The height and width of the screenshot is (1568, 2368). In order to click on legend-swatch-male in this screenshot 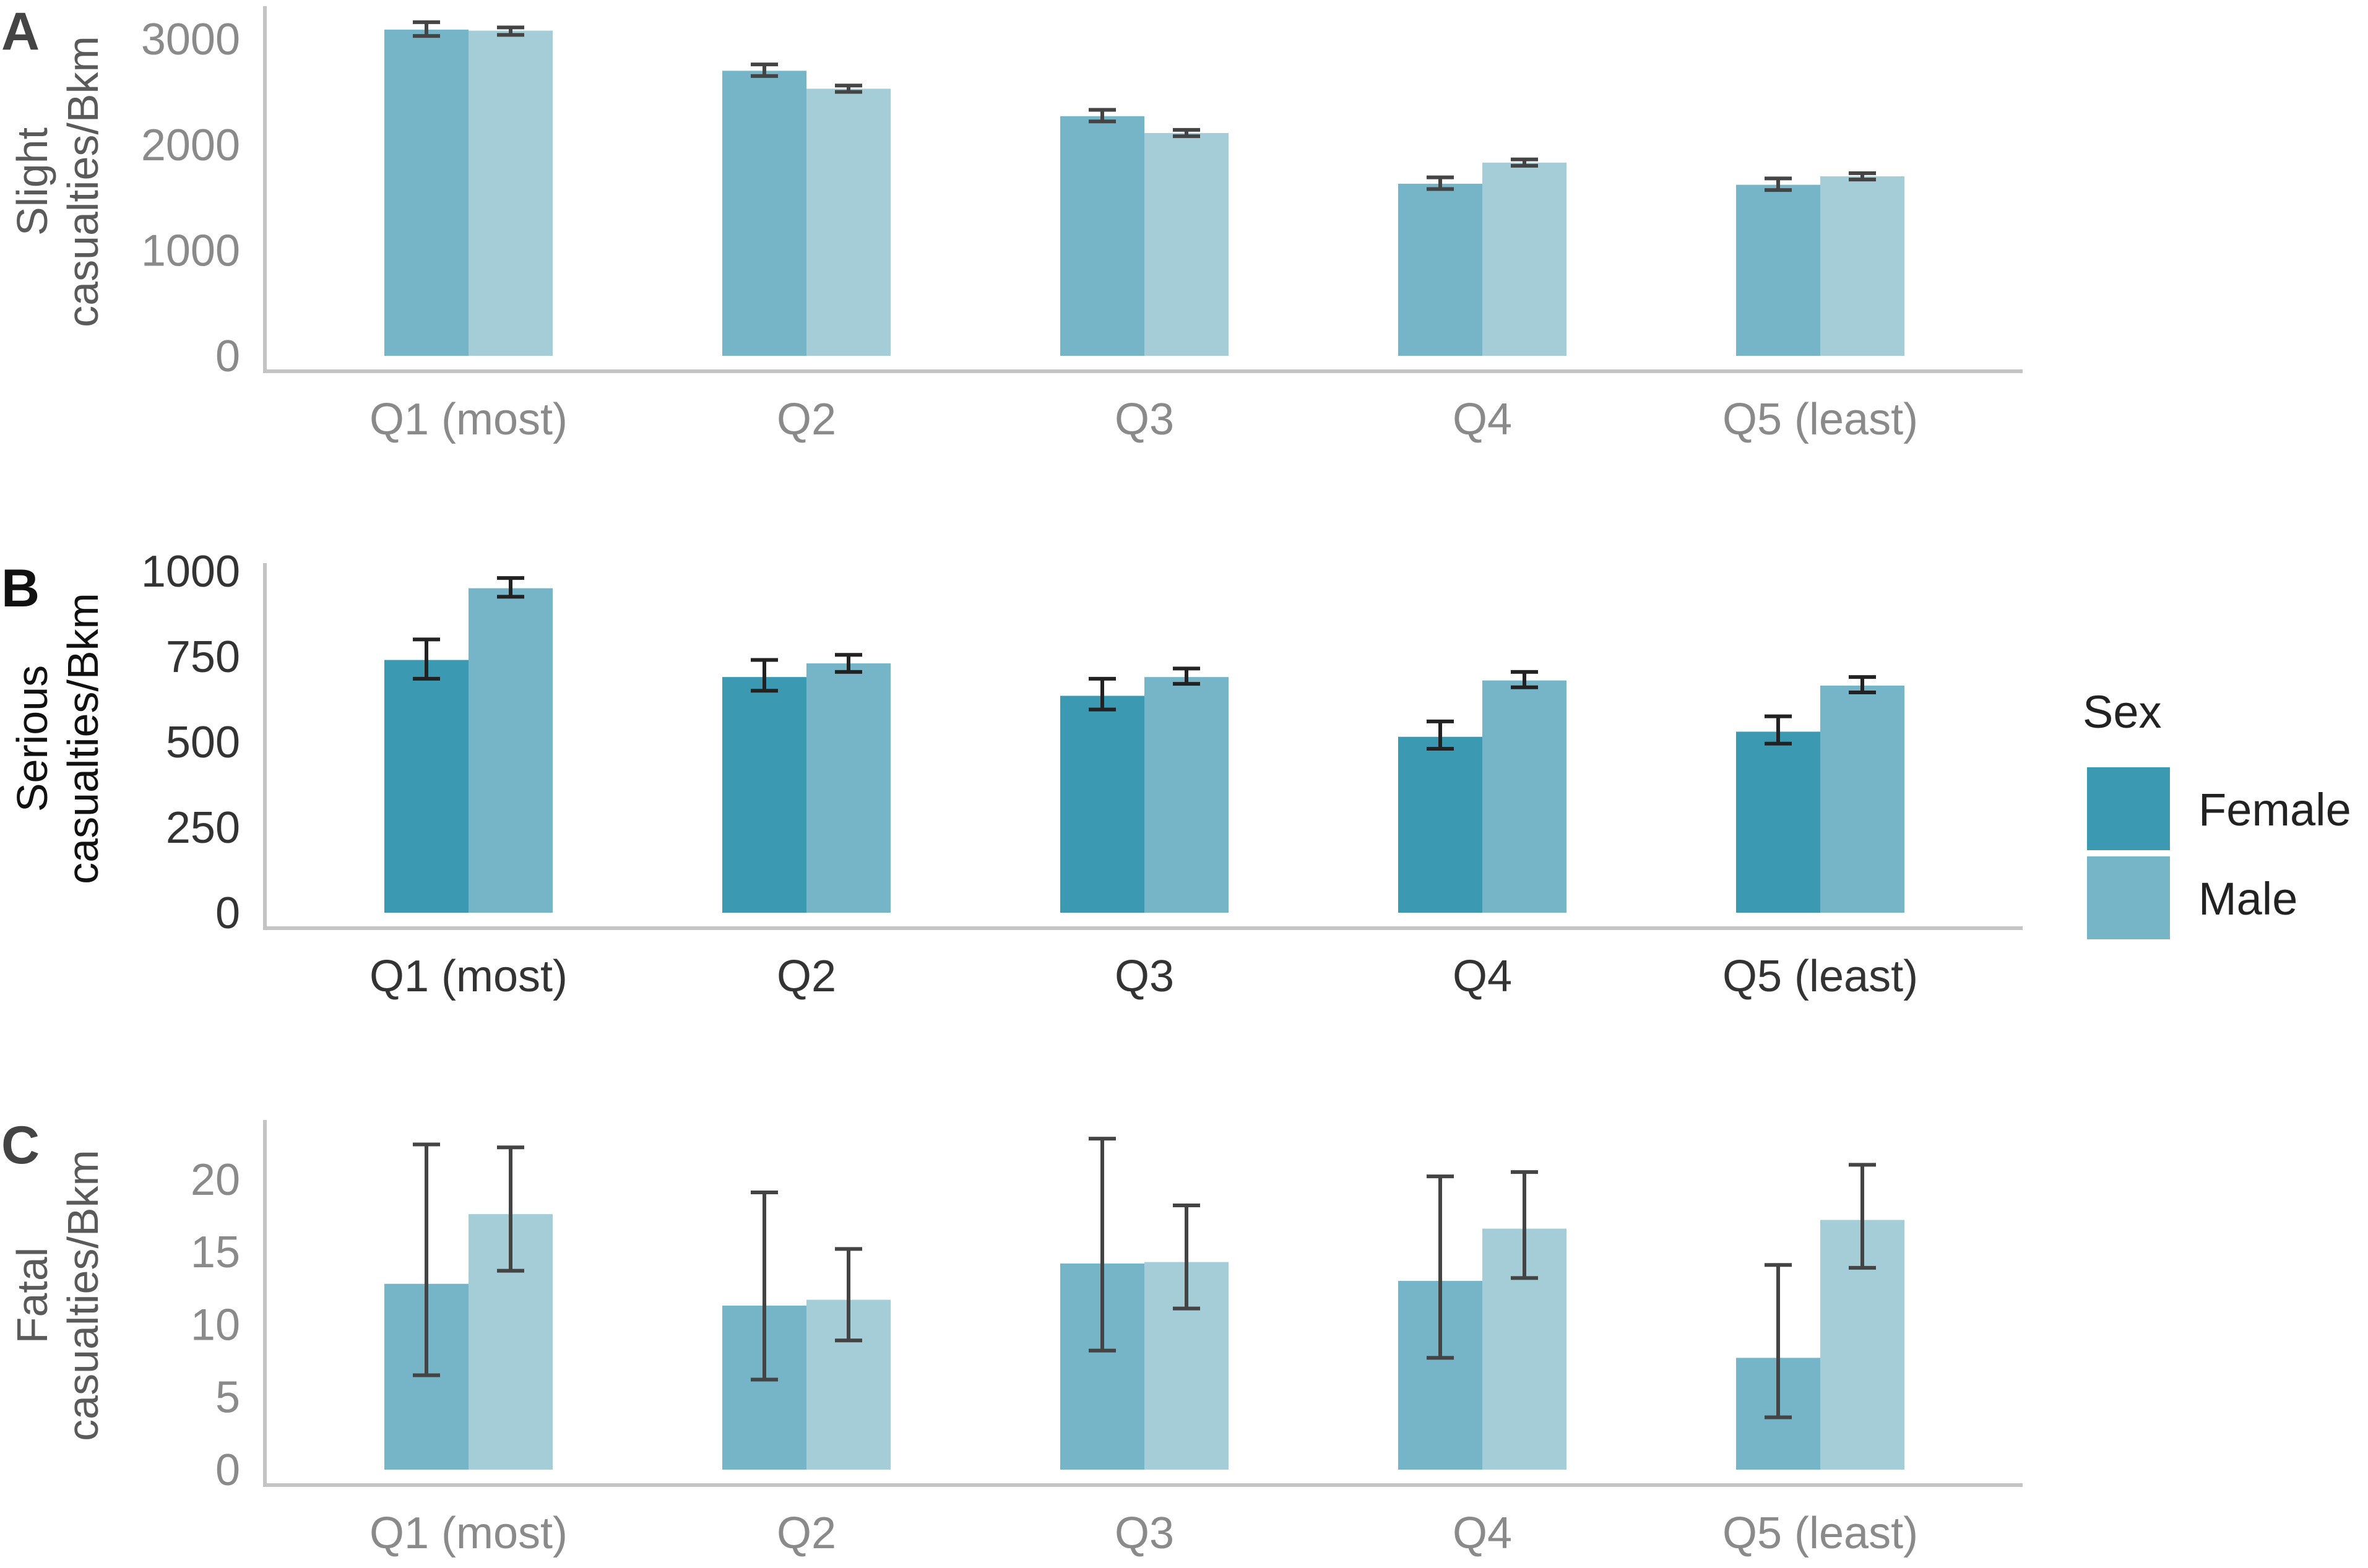, I will do `click(2128, 897)`.